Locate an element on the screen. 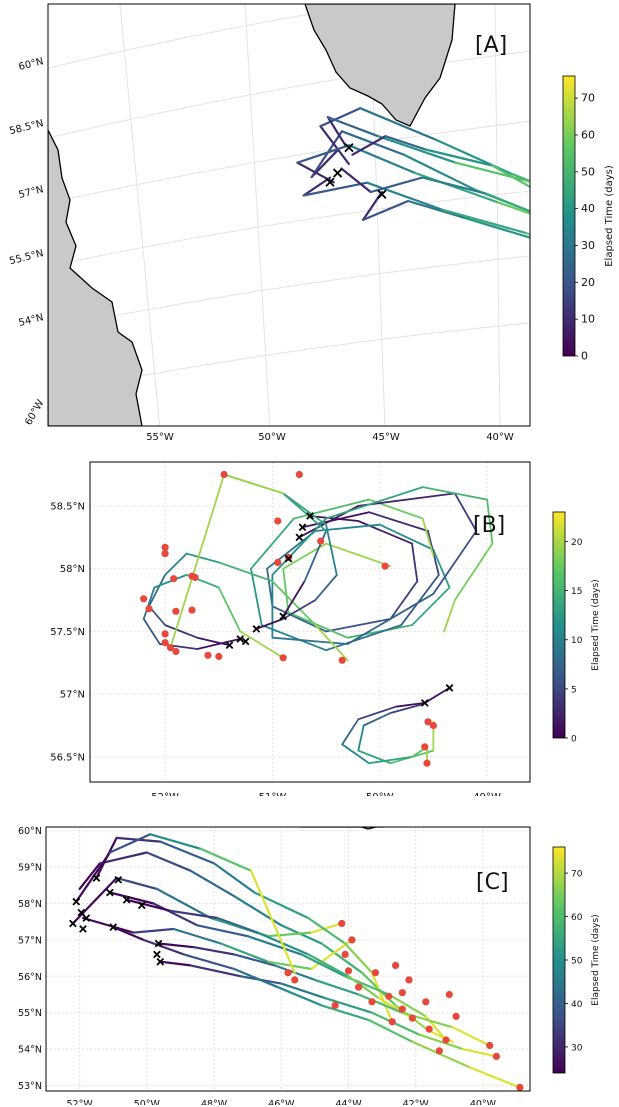  panel-a-lon-ticks: 55°W 50°W 45°W 40°W is located at coordinates (330, 436).